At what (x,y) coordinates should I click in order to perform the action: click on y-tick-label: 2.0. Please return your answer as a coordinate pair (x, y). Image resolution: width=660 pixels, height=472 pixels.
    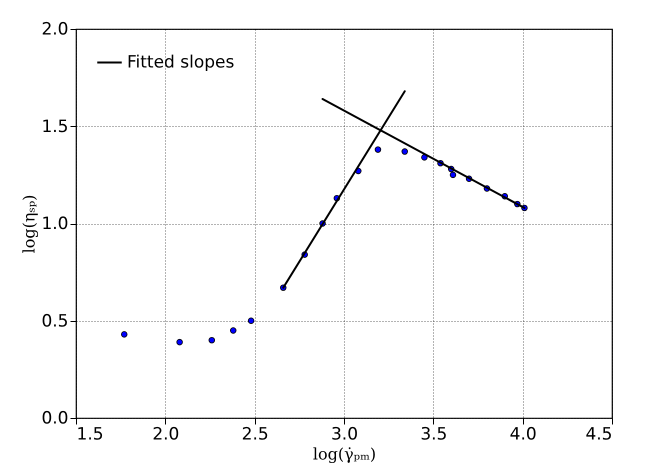
    Looking at the image, I should click on (54, 30).